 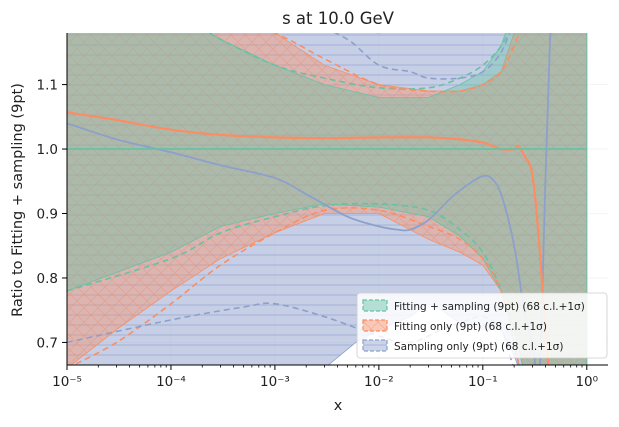 I want to click on y-tick-label: 0.8, so click(x=47, y=279).